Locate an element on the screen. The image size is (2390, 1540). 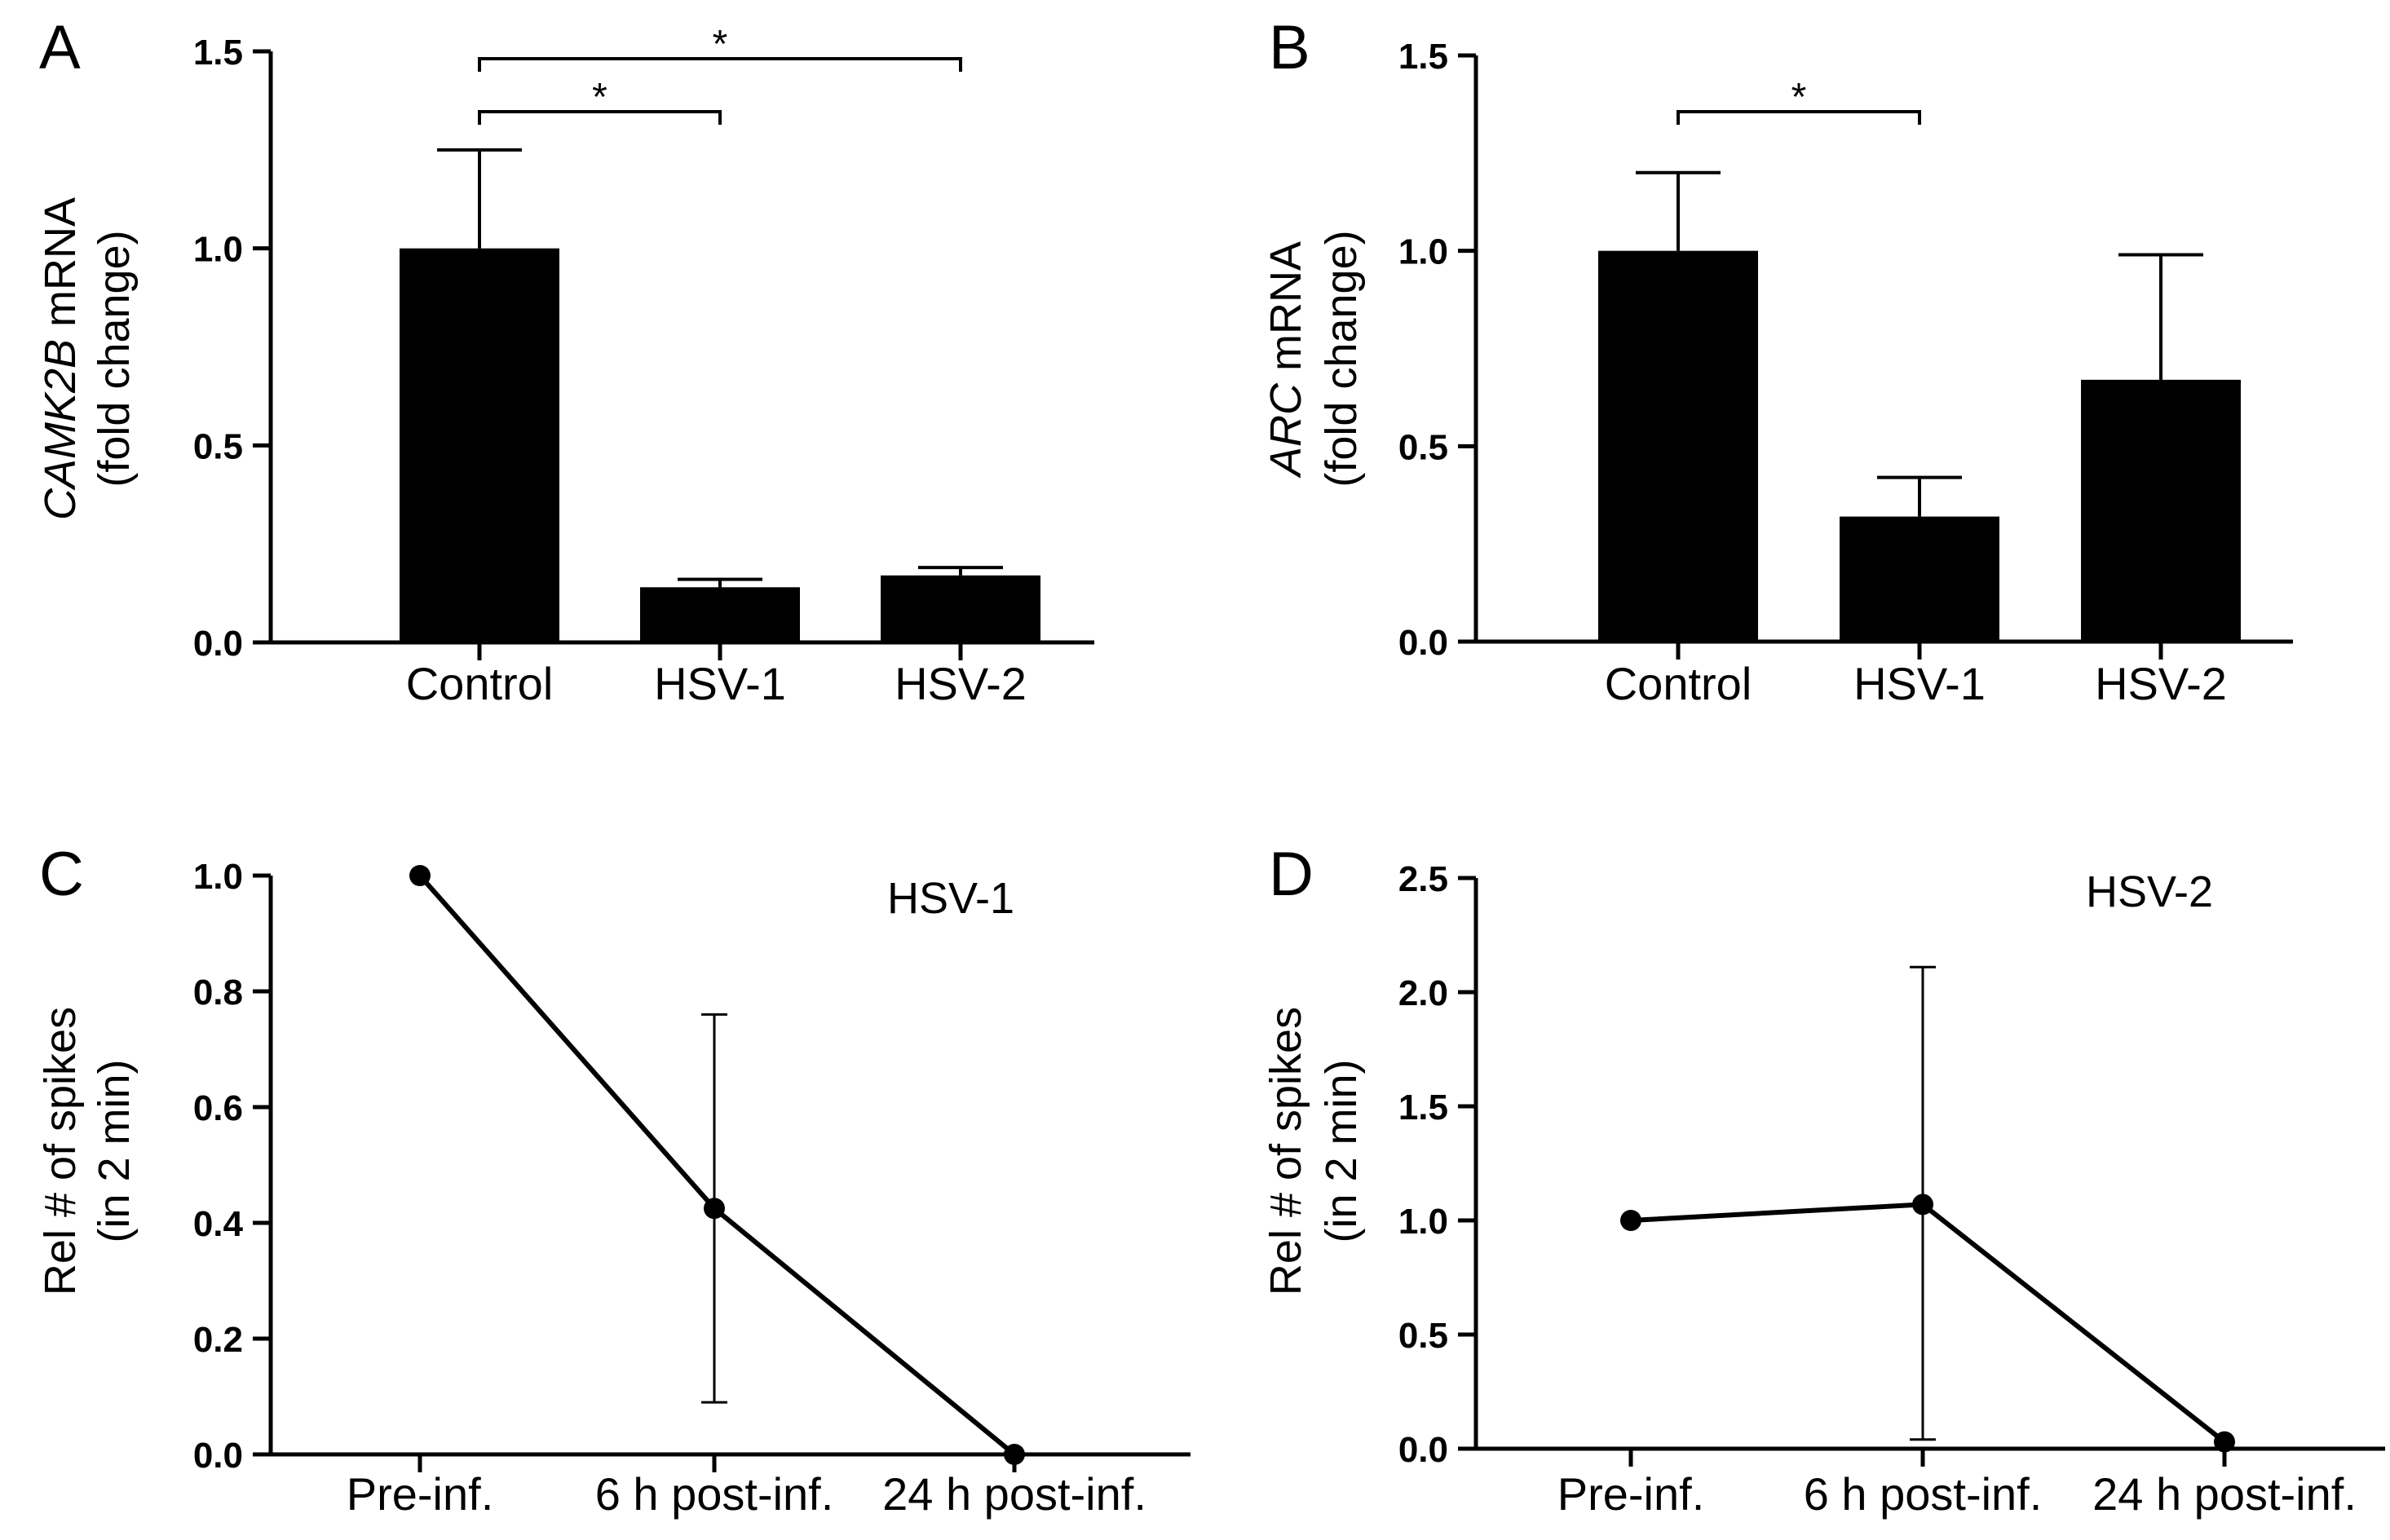
x-category-label-b: HSV-2 is located at coordinates (2161, 684).